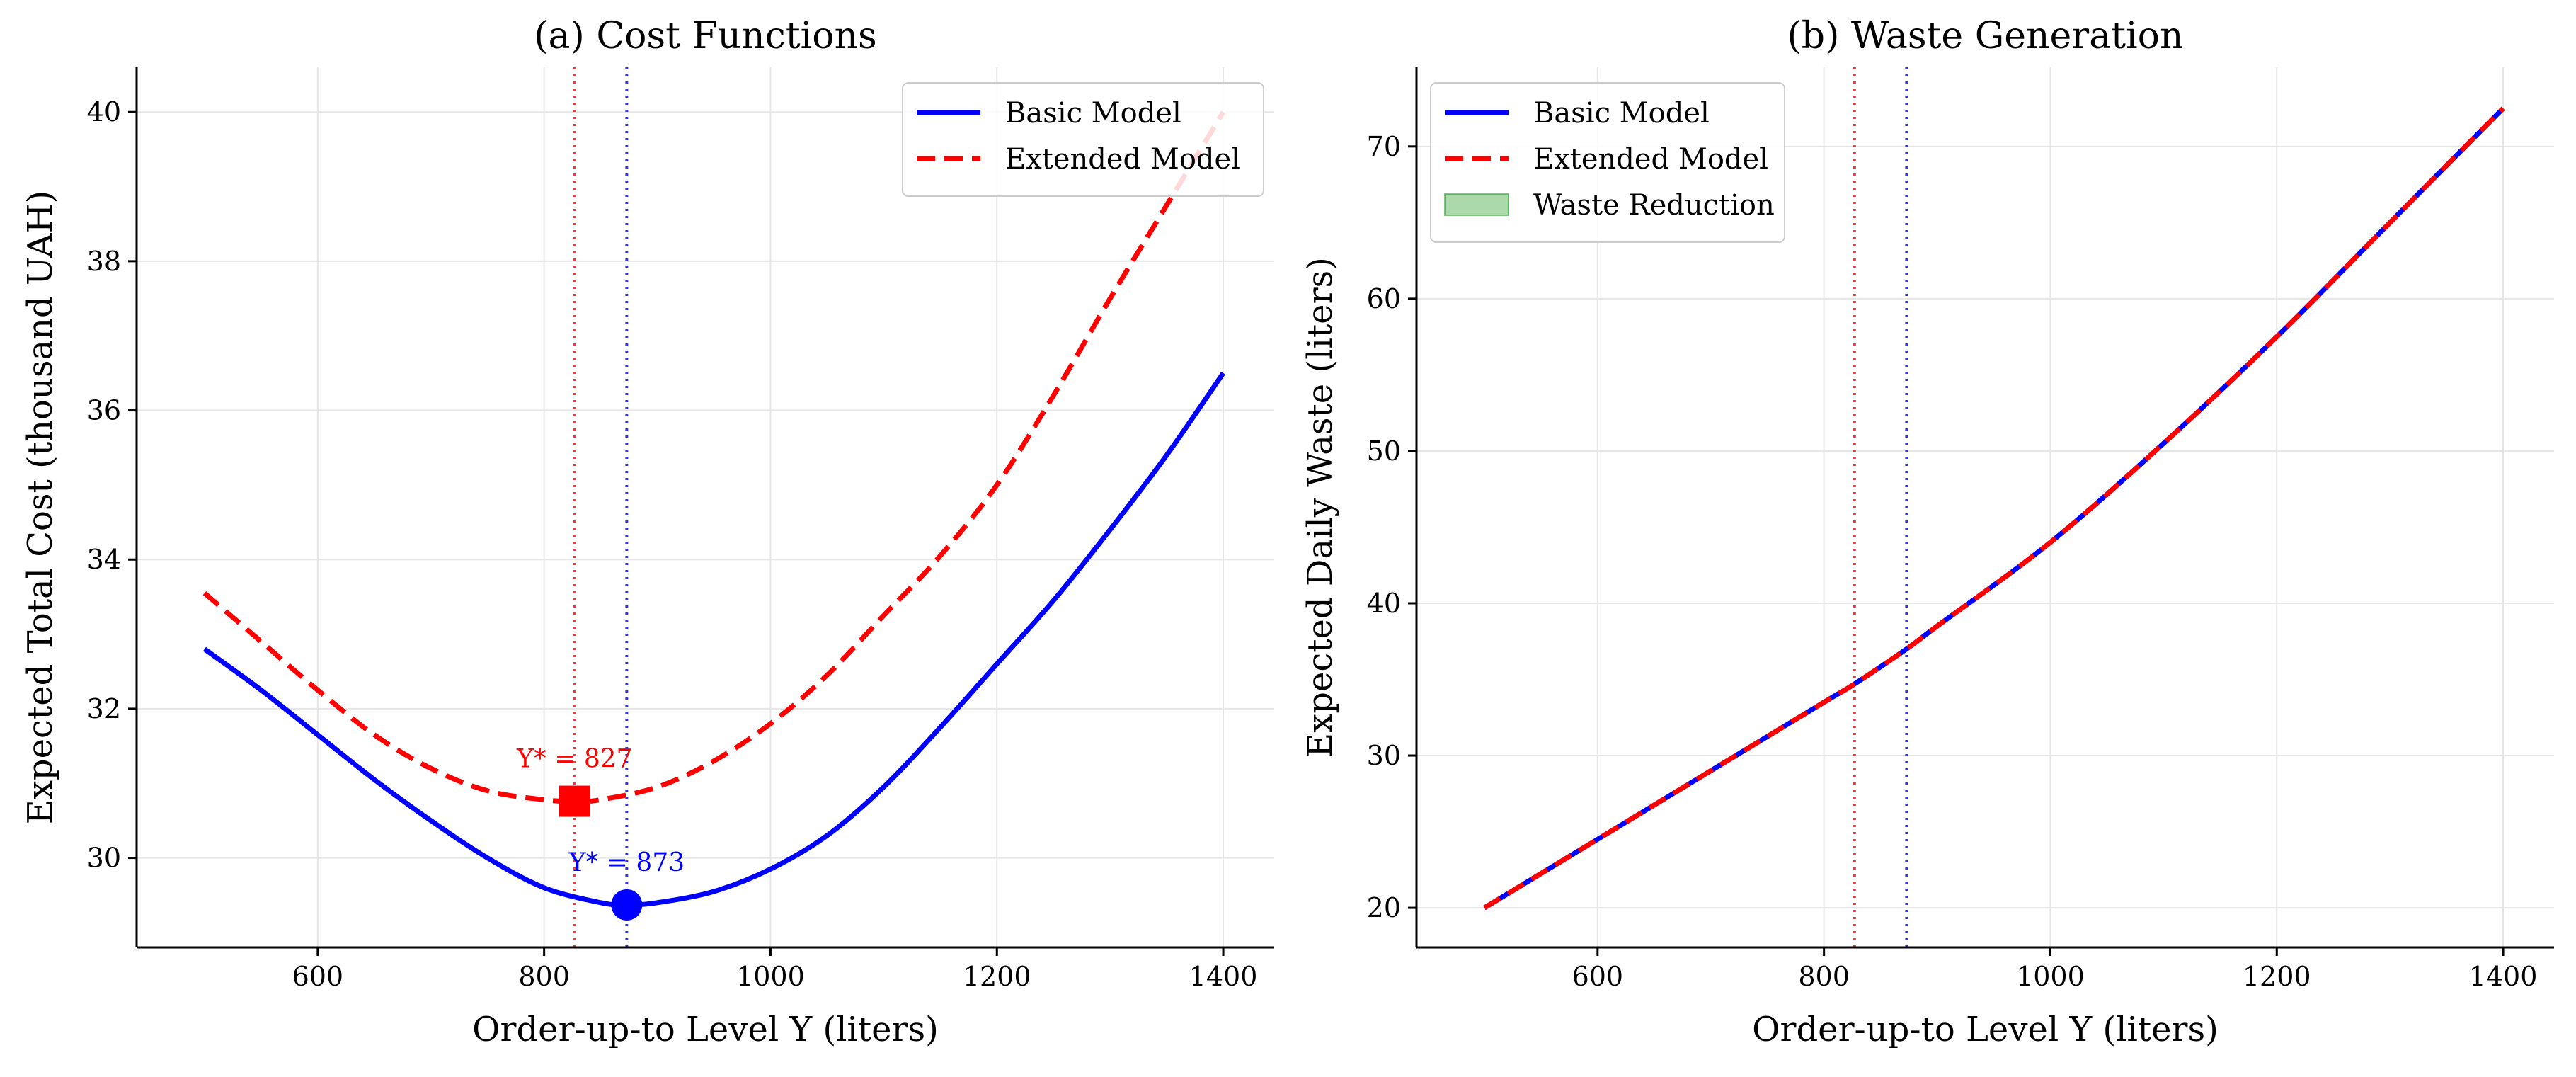  What do you see at coordinates (705, 36) in the screenshot?
I see `chart-title: (a) Cost Functions` at bounding box center [705, 36].